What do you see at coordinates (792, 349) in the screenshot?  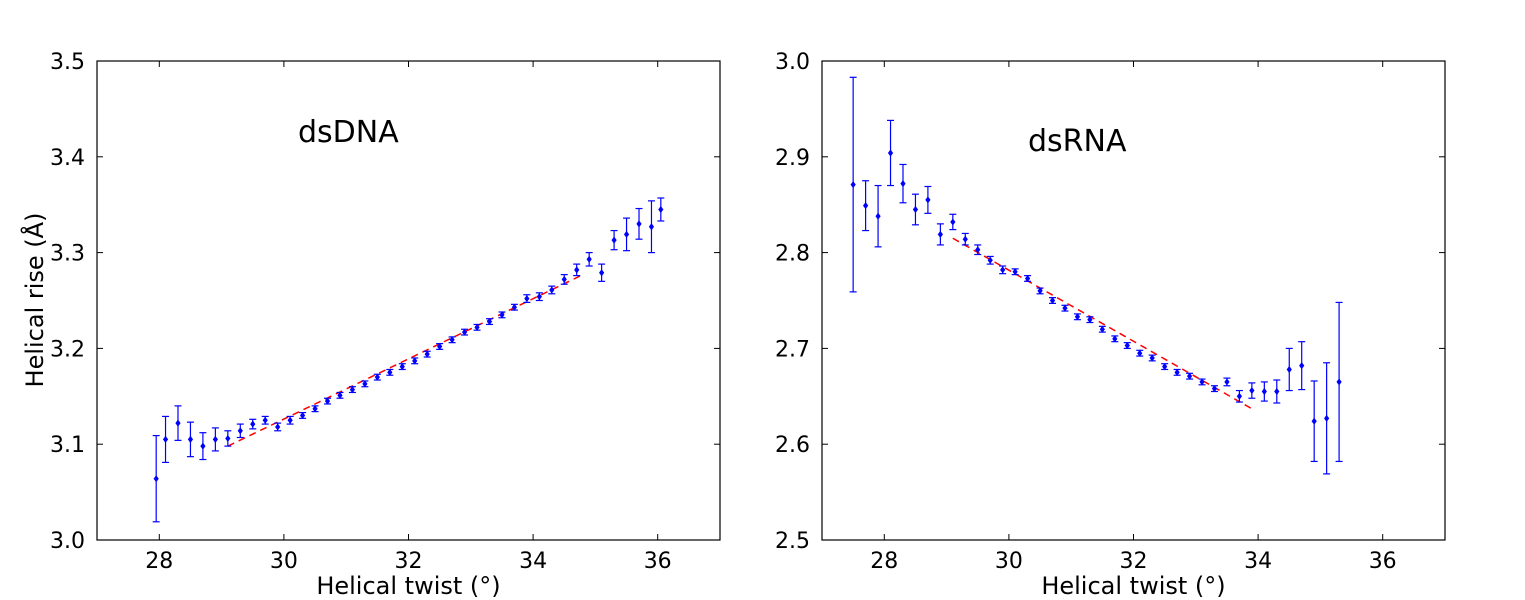 I see `dsrna-y-tick-label: 2.7` at bounding box center [792, 349].